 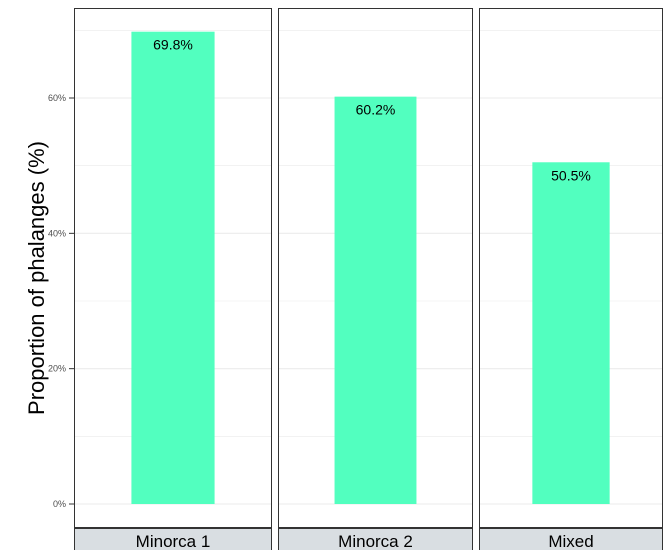 What do you see at coordinates (57, 369) in the screenshot?
I see `y-tick-label: 20%` at bounding box center [57, 369].